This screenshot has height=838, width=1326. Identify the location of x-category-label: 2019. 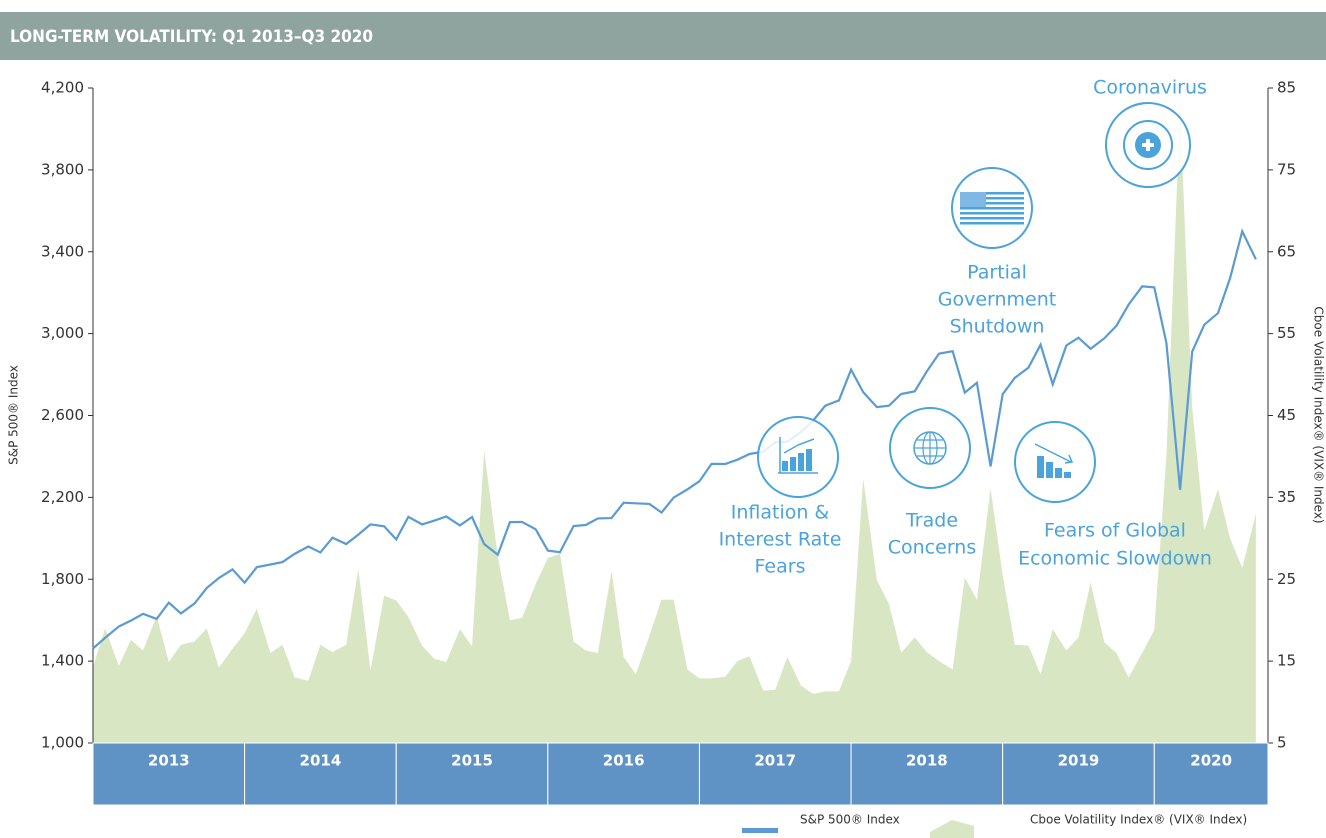
(1079, 761).